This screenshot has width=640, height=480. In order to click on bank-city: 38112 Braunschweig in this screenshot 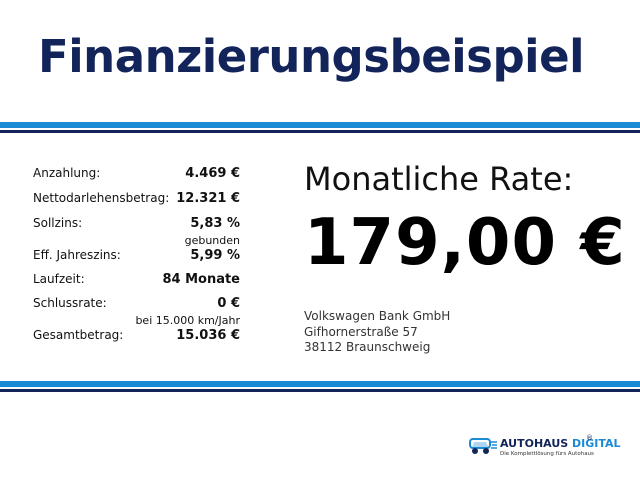, I will do `click(367, 347)`.